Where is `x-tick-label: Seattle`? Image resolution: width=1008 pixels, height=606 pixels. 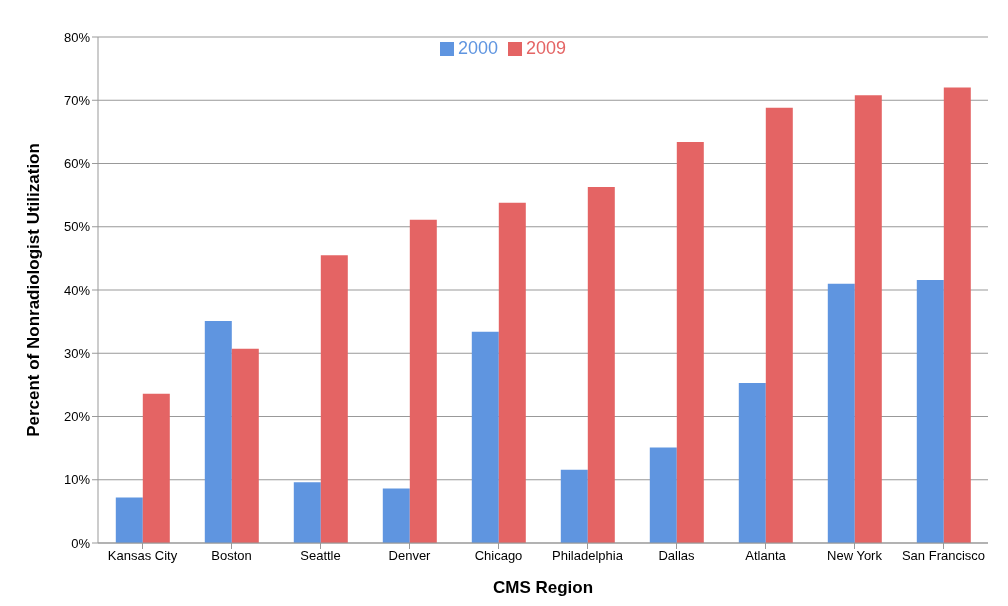
x-tick-label: Seattle is located at coordinates (320, 556).